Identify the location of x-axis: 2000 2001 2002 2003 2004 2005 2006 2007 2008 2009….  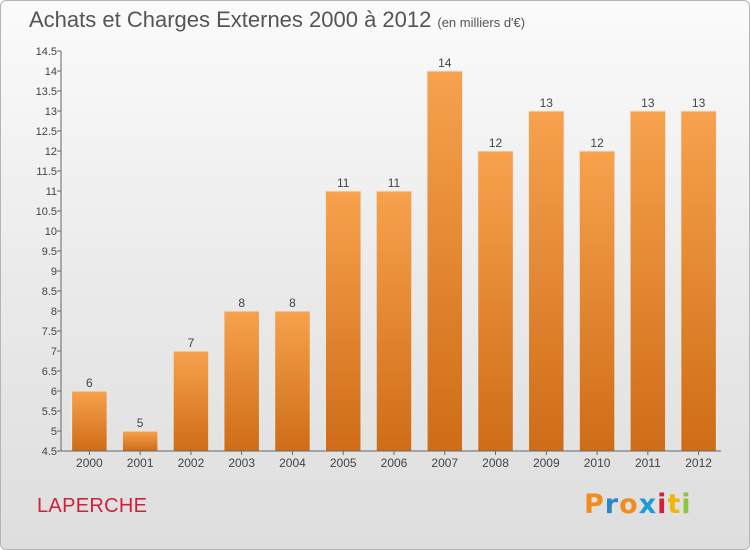
(391, 460).